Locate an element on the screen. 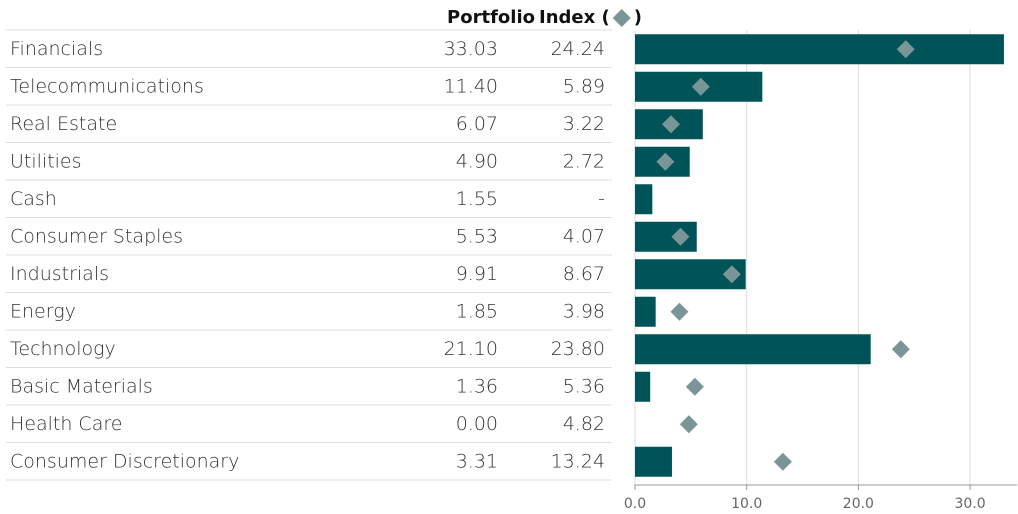  table-value: 23.80 is located at coordinates (578, 349).